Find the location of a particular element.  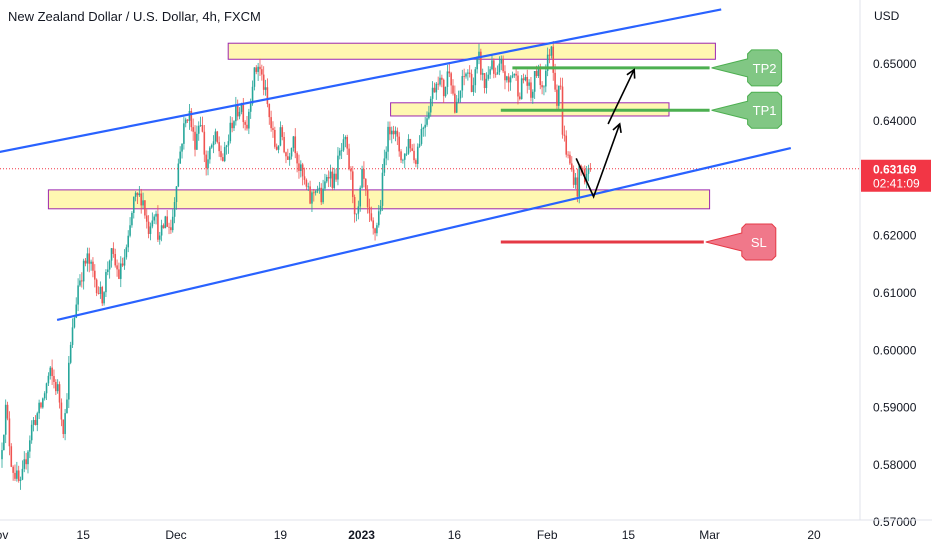

price-tick-label: 0.64000 is located at coordinates (895, 121).